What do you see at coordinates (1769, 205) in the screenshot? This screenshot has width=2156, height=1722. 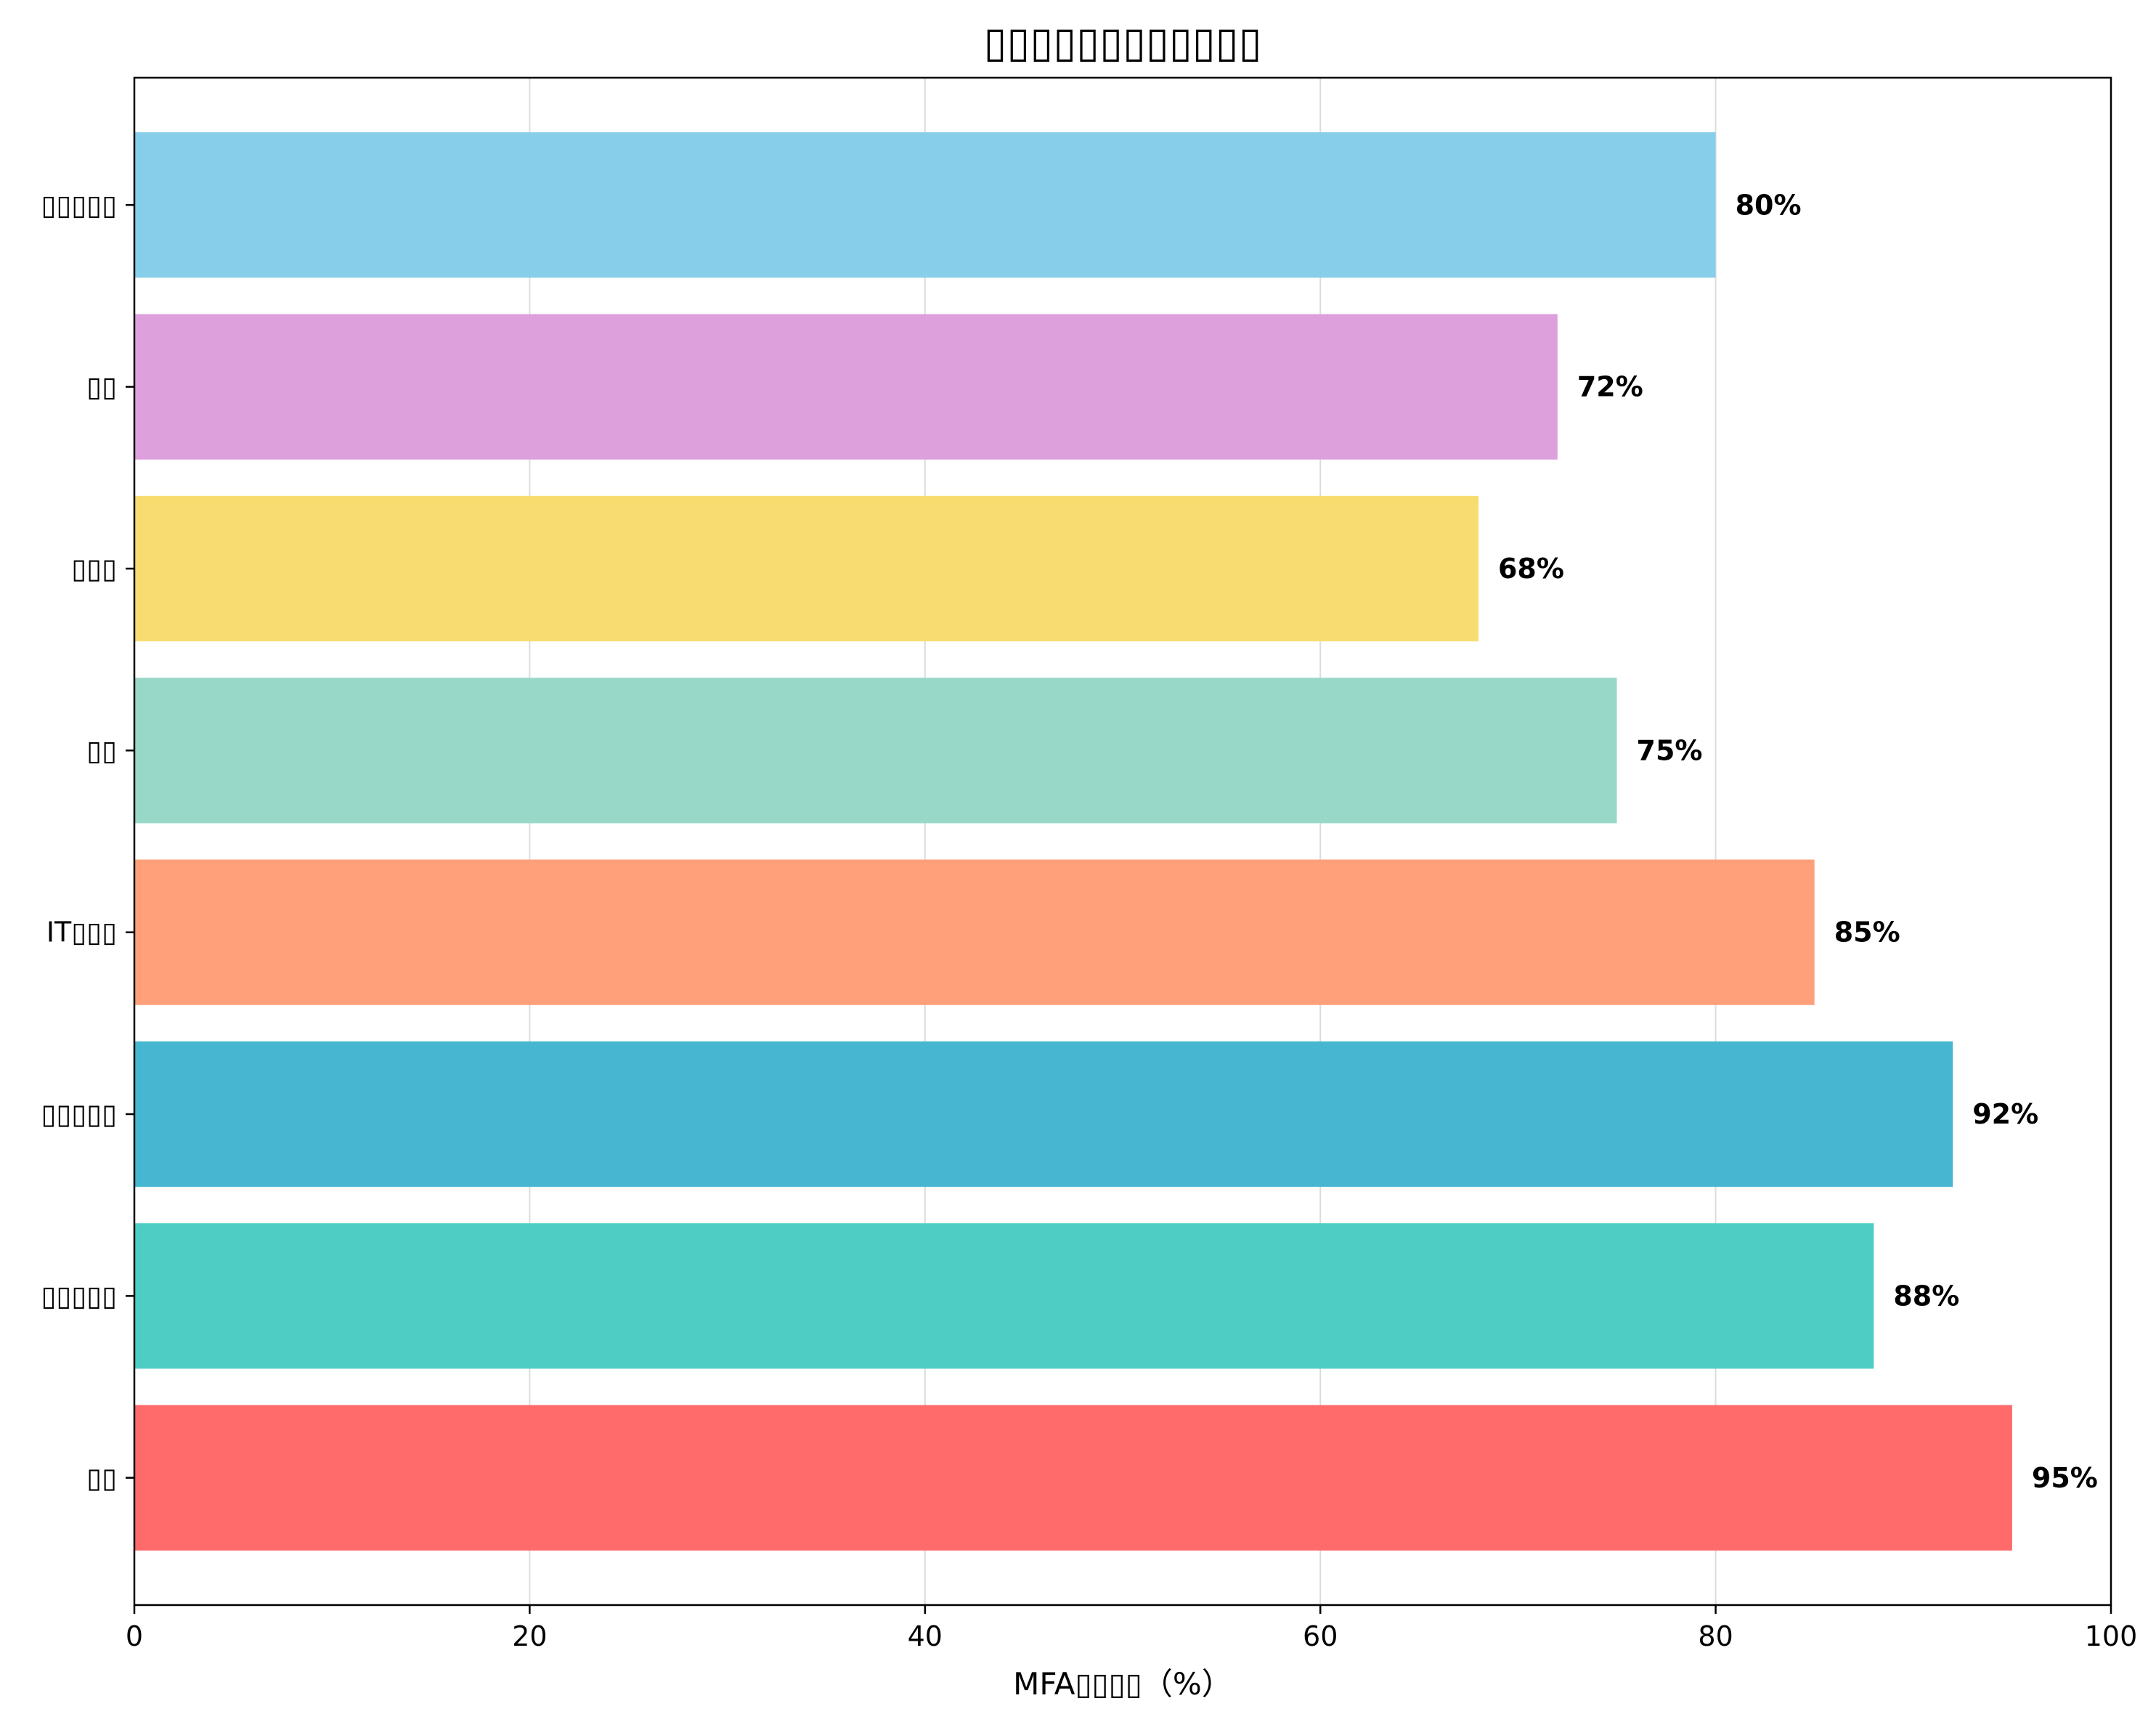 I see `data-label: 80%` at bounding box center [1769, 205].